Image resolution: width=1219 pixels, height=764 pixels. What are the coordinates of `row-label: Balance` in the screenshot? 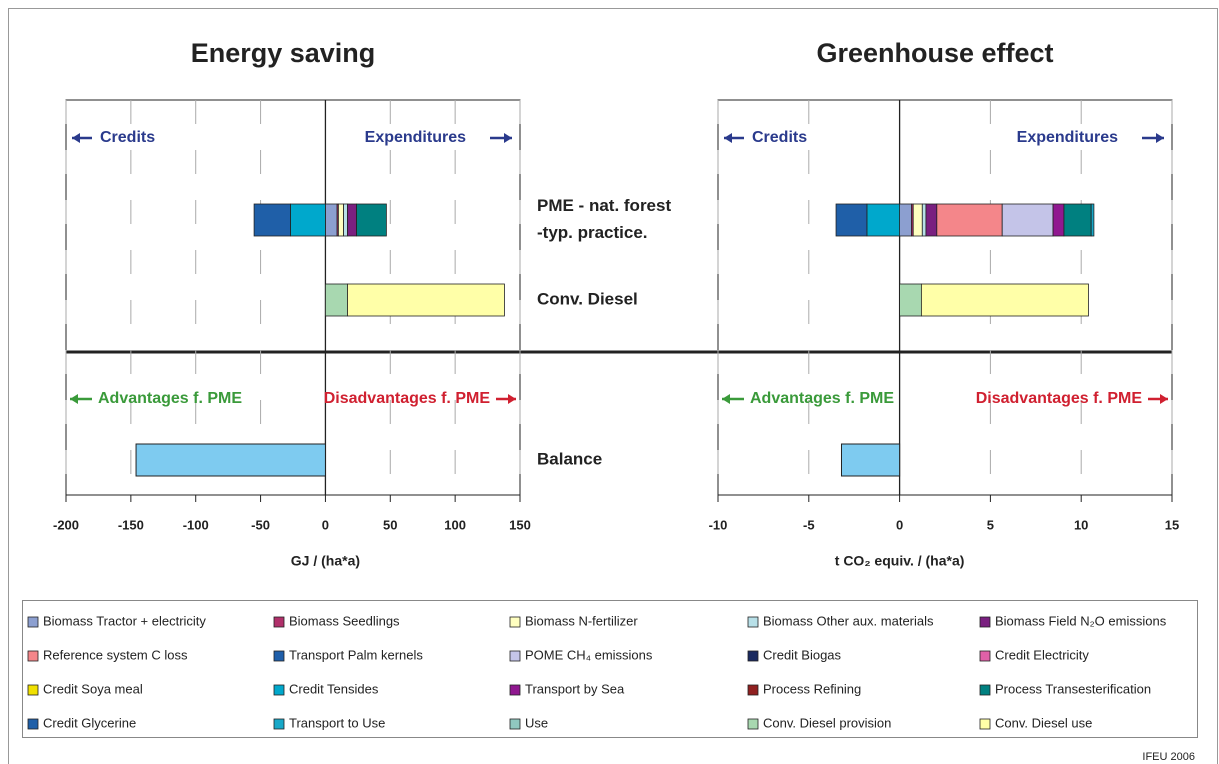 It's located at (569, 458).